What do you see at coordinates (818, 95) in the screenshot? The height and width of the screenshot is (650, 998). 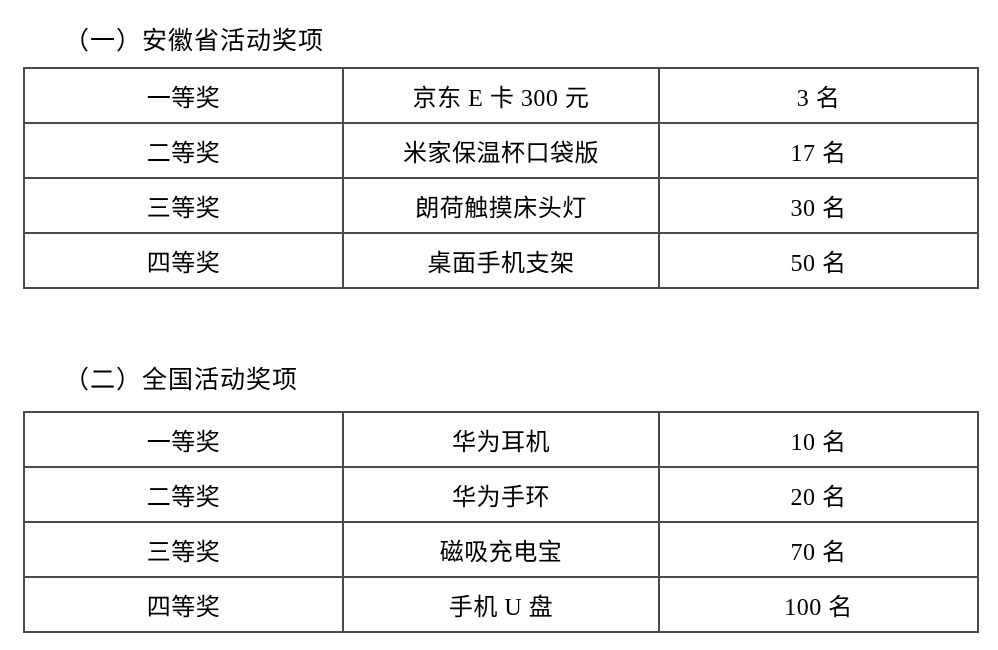 I see `quota-cell: 3 名` at bounding box center [818, 95].